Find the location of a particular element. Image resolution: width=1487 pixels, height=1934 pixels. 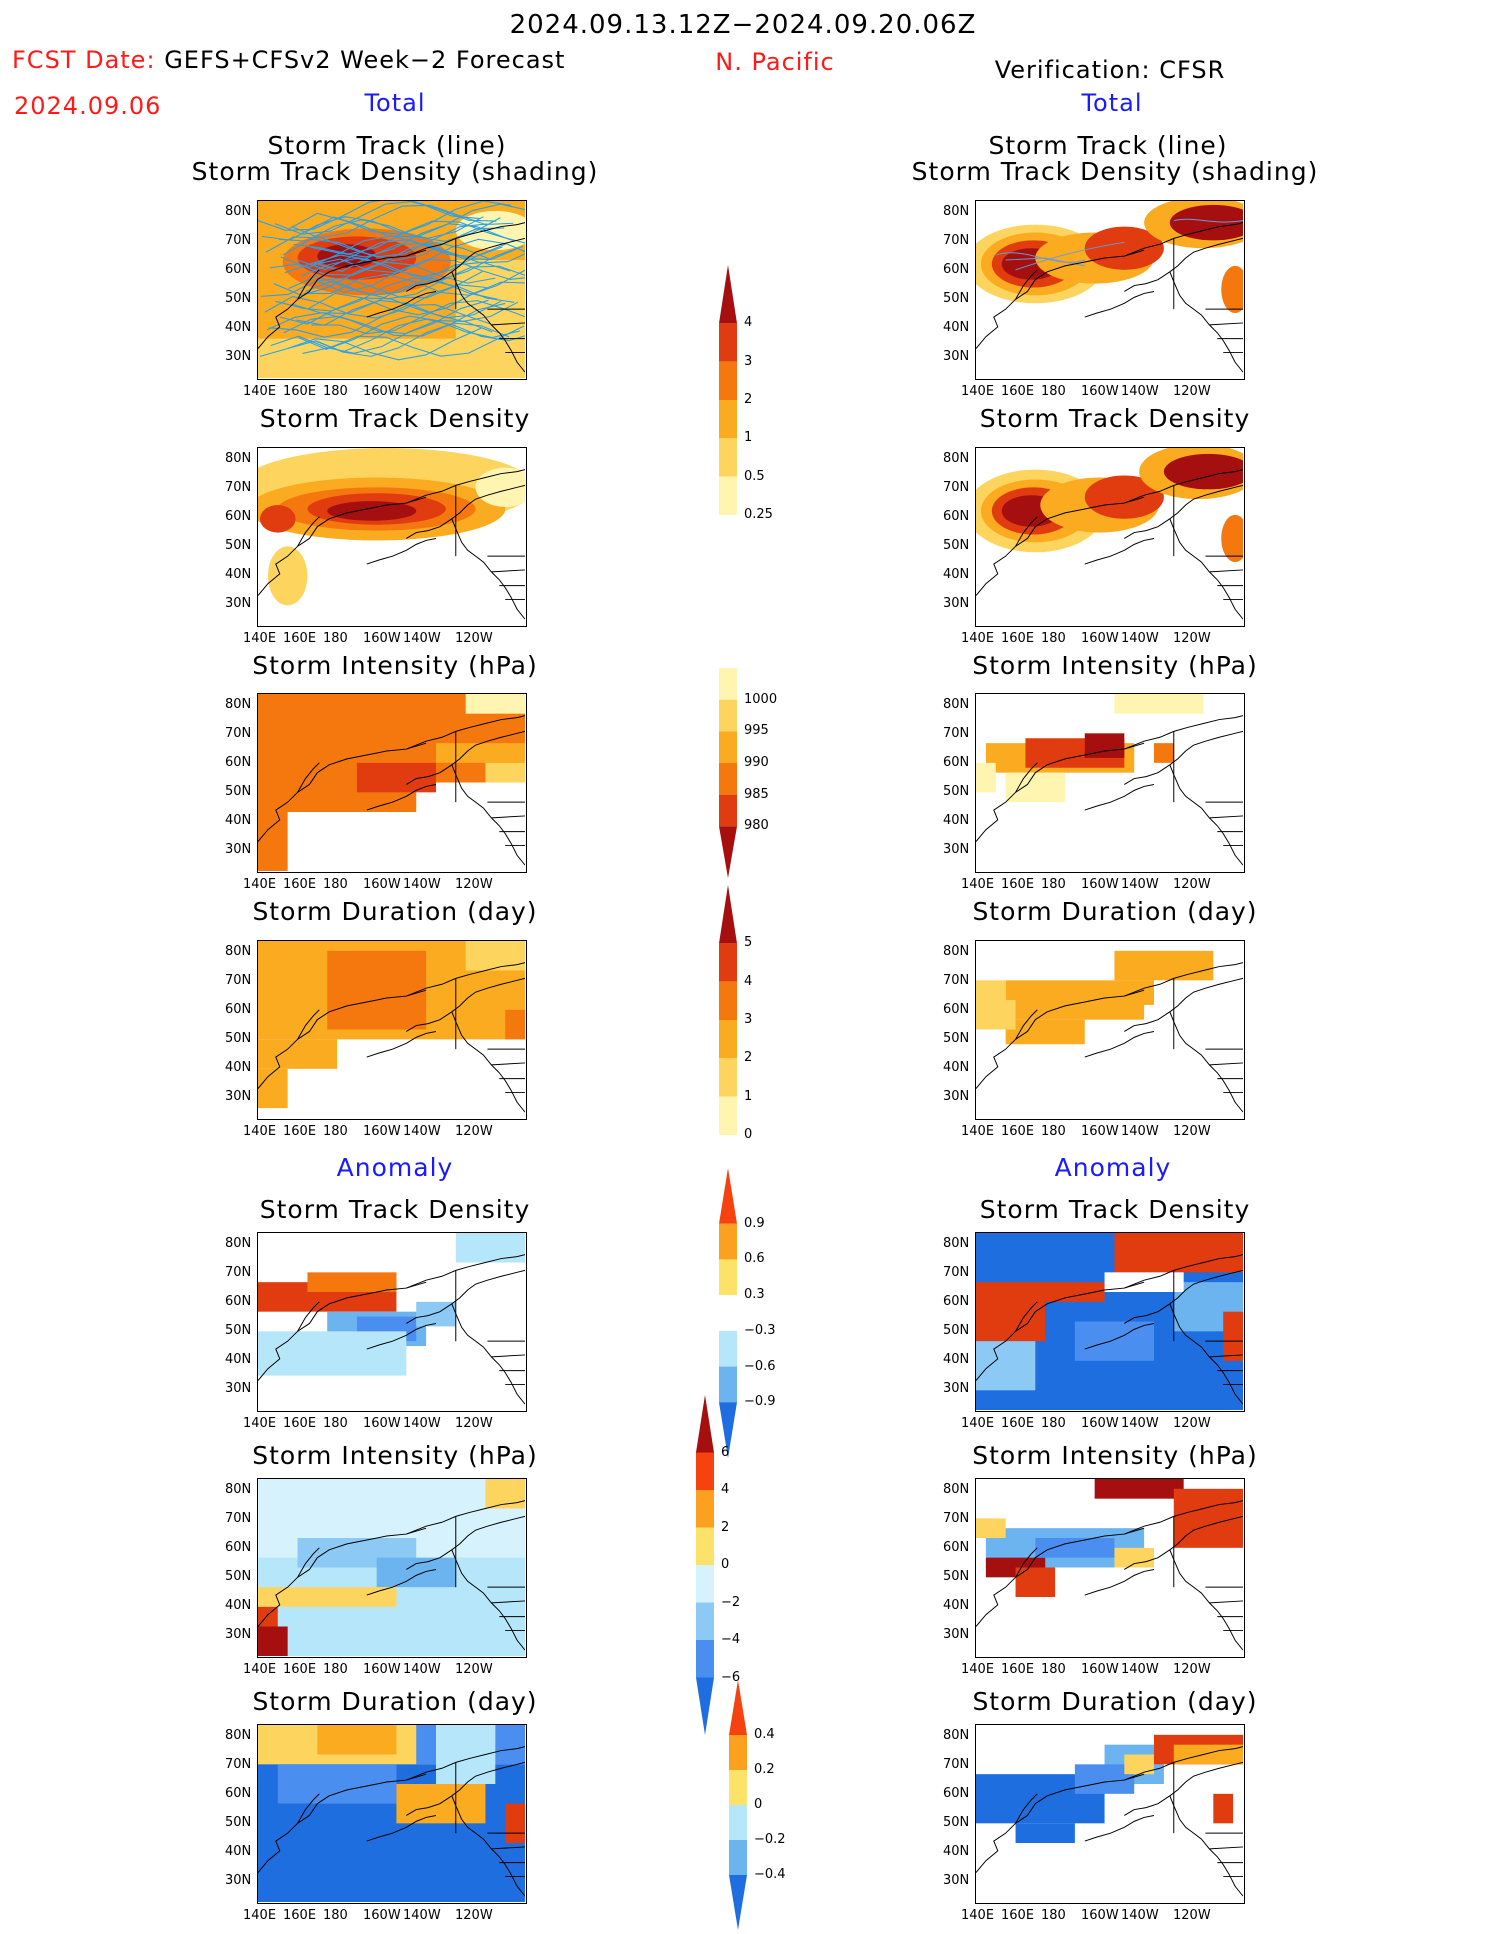

fcst-date: 2024.09.06 is located at coordinates (88, 106).